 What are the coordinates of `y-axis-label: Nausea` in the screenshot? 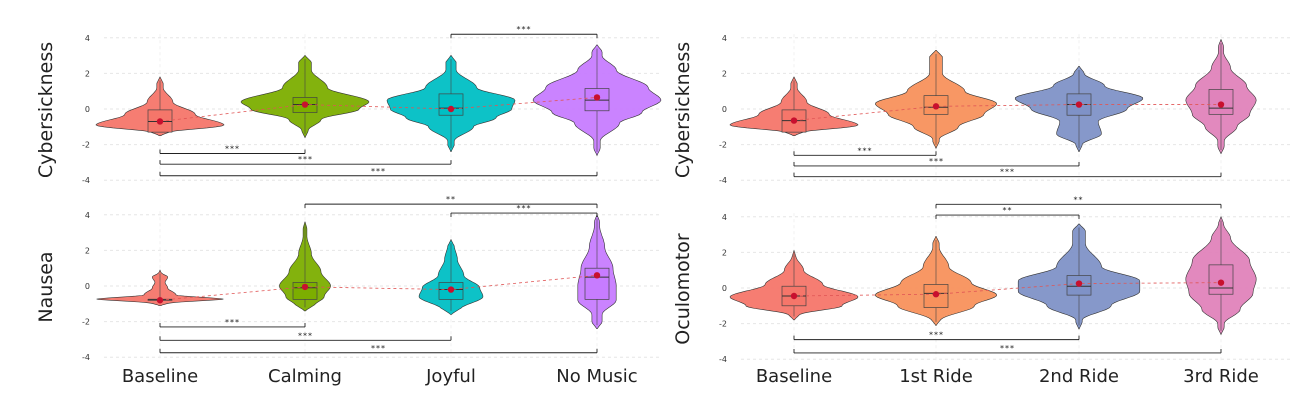 It's located at (46, 286).